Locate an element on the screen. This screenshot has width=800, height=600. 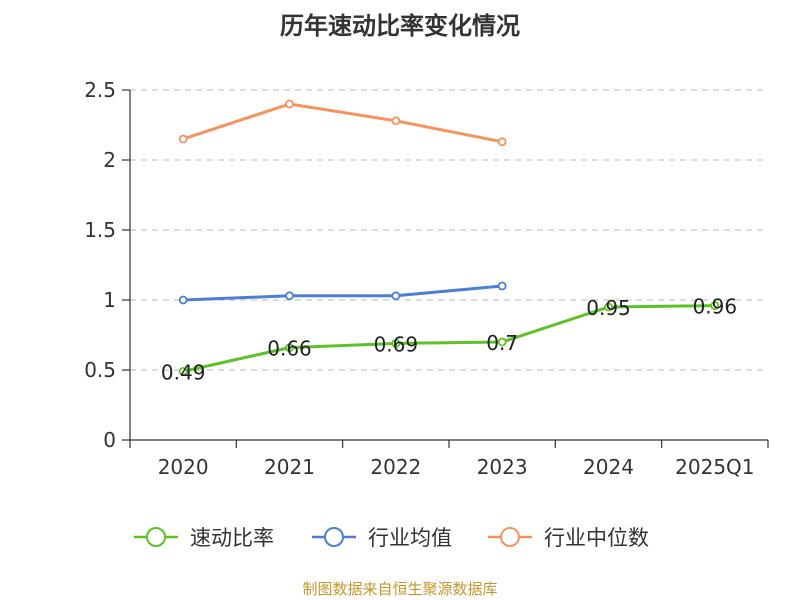
source-note: 制图数据来自恒生聚源数据库 is located at coordinates (400, 589).